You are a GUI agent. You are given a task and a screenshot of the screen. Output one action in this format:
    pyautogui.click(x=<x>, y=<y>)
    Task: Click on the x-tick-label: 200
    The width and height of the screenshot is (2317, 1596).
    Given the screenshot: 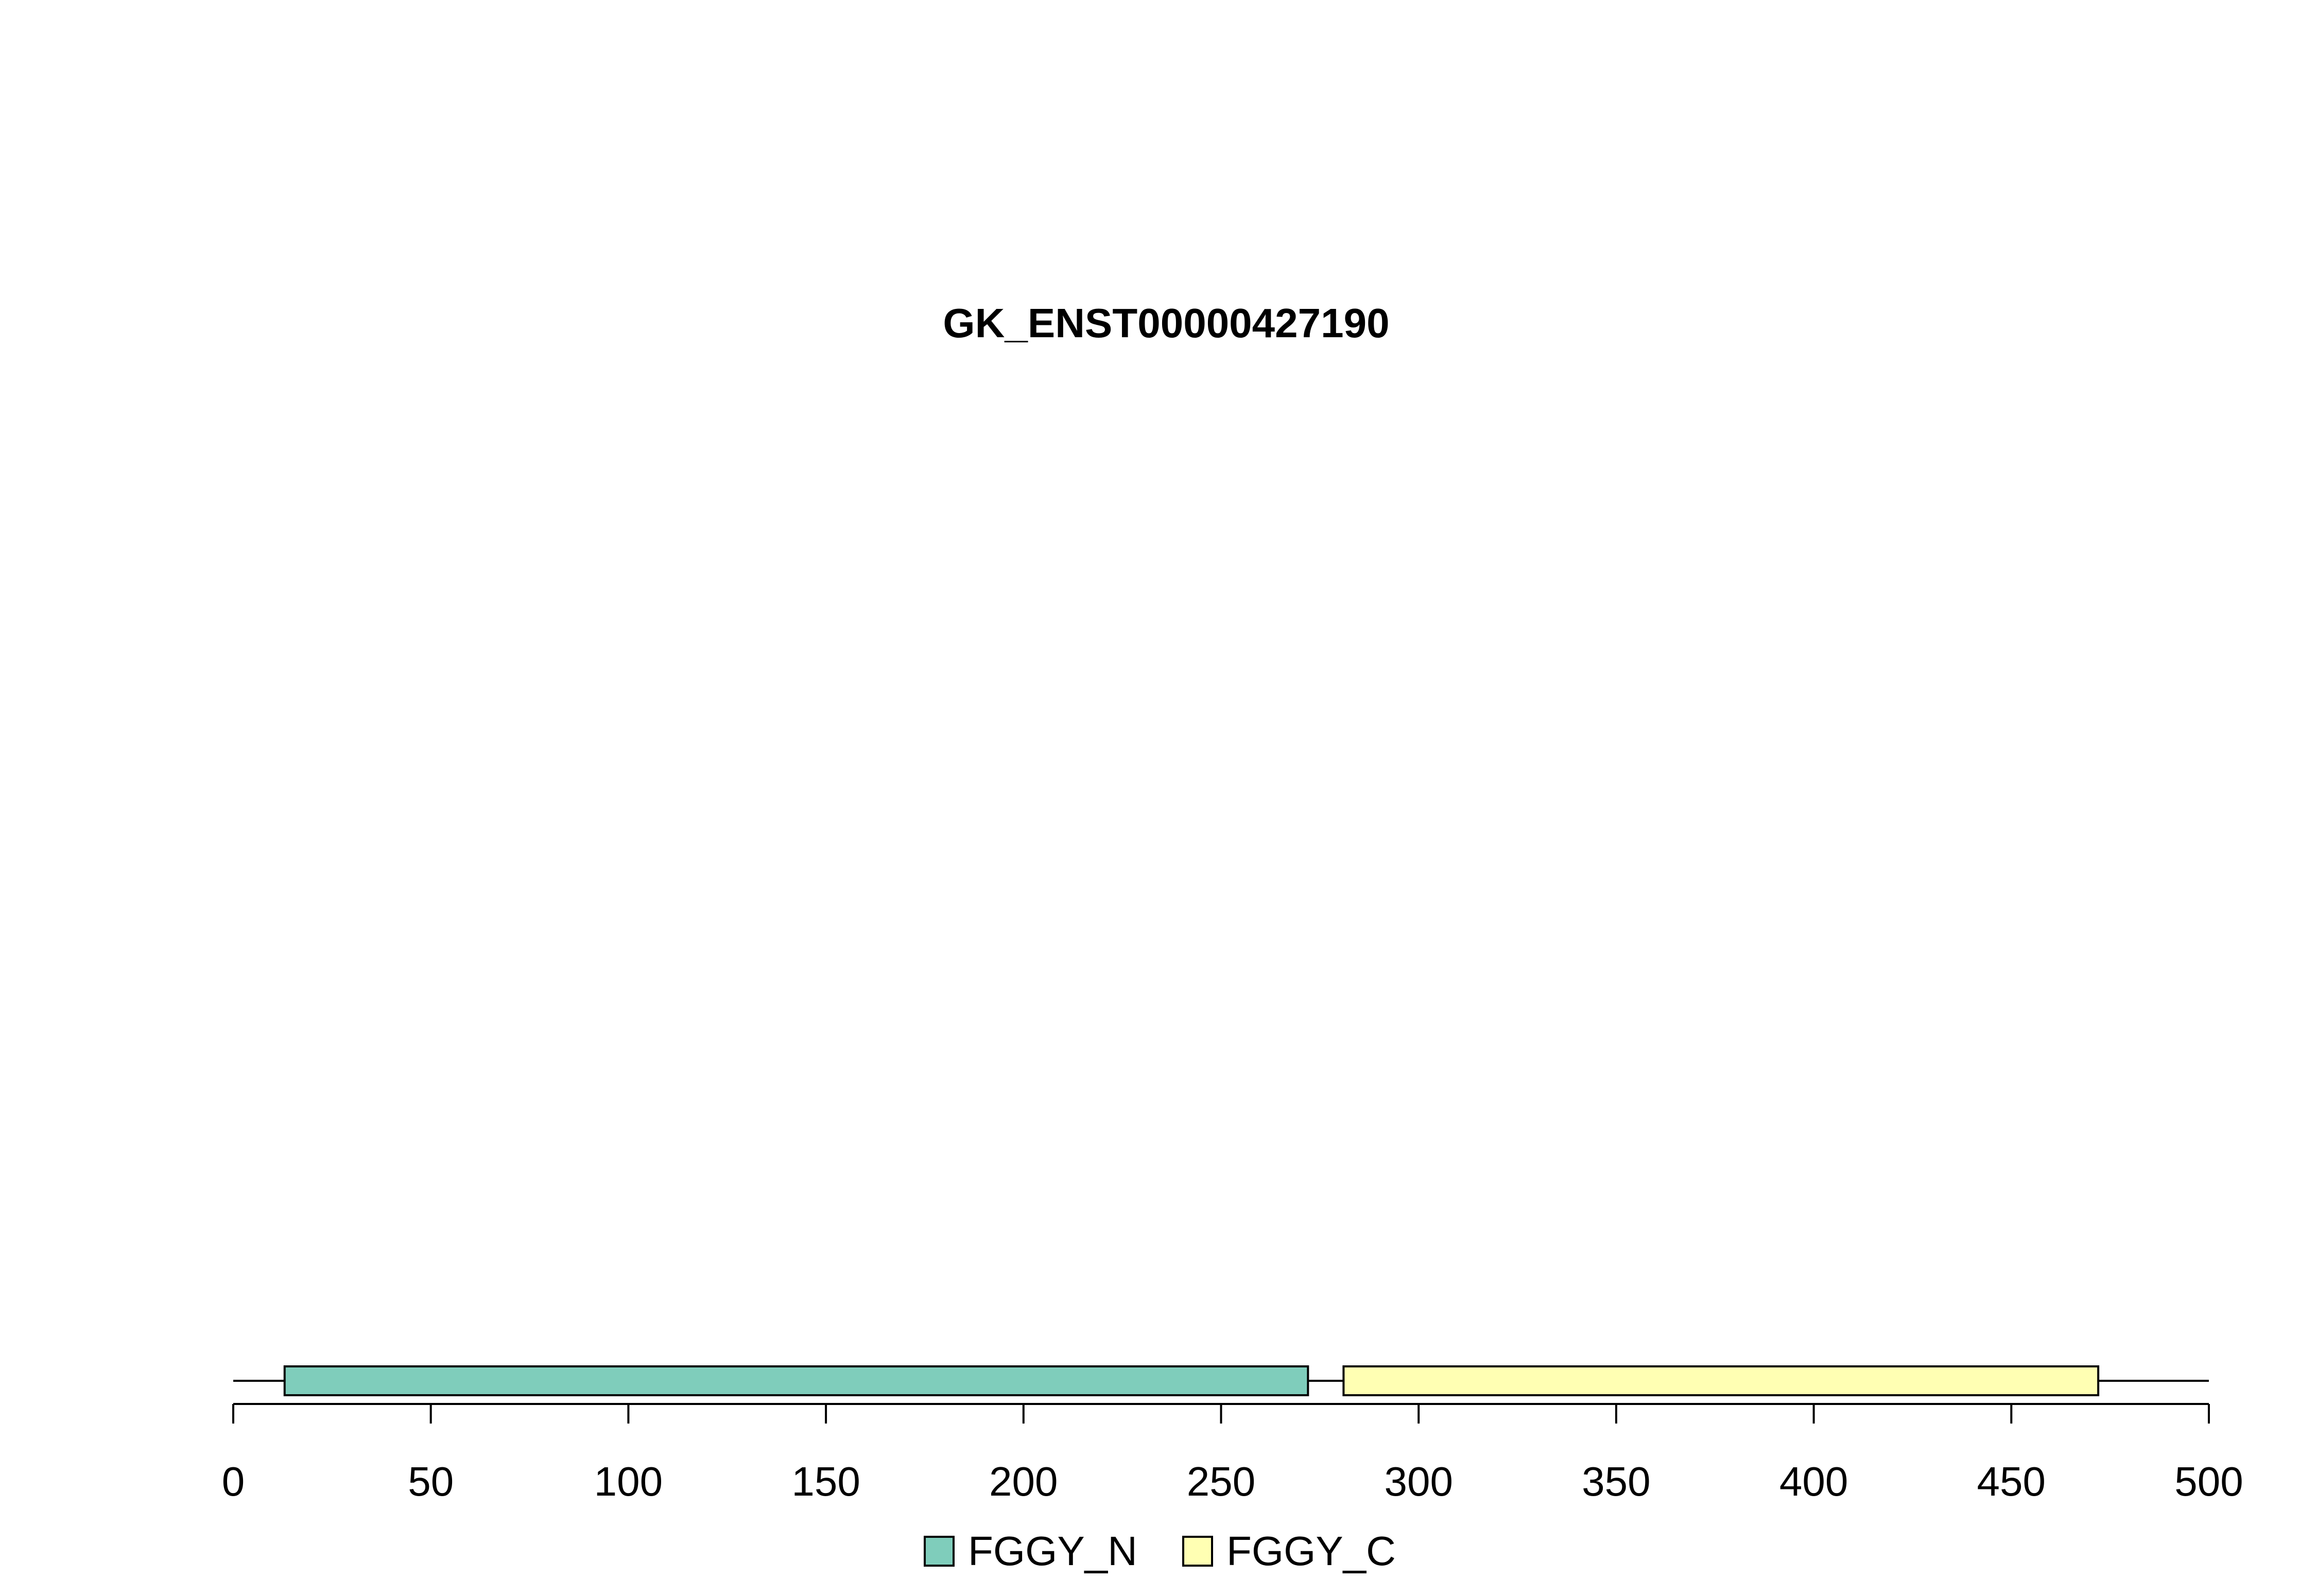 What is the action you would take?
    pyautogui.click(x=1023, y=1481)
    